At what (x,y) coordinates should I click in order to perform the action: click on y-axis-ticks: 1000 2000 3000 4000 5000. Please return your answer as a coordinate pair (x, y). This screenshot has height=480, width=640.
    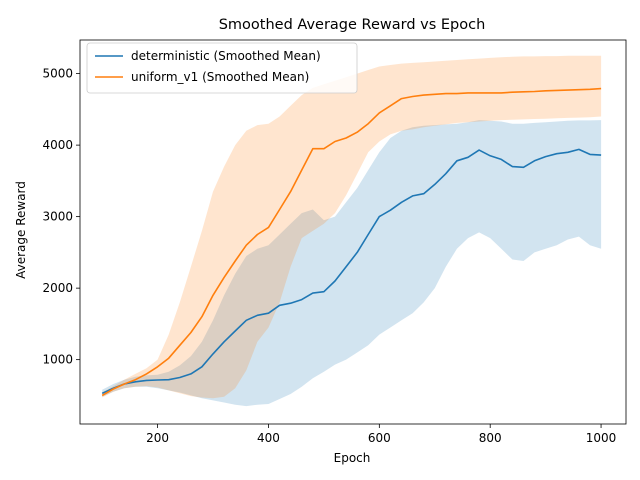
    Looking at the image, I should click on (61, 217).